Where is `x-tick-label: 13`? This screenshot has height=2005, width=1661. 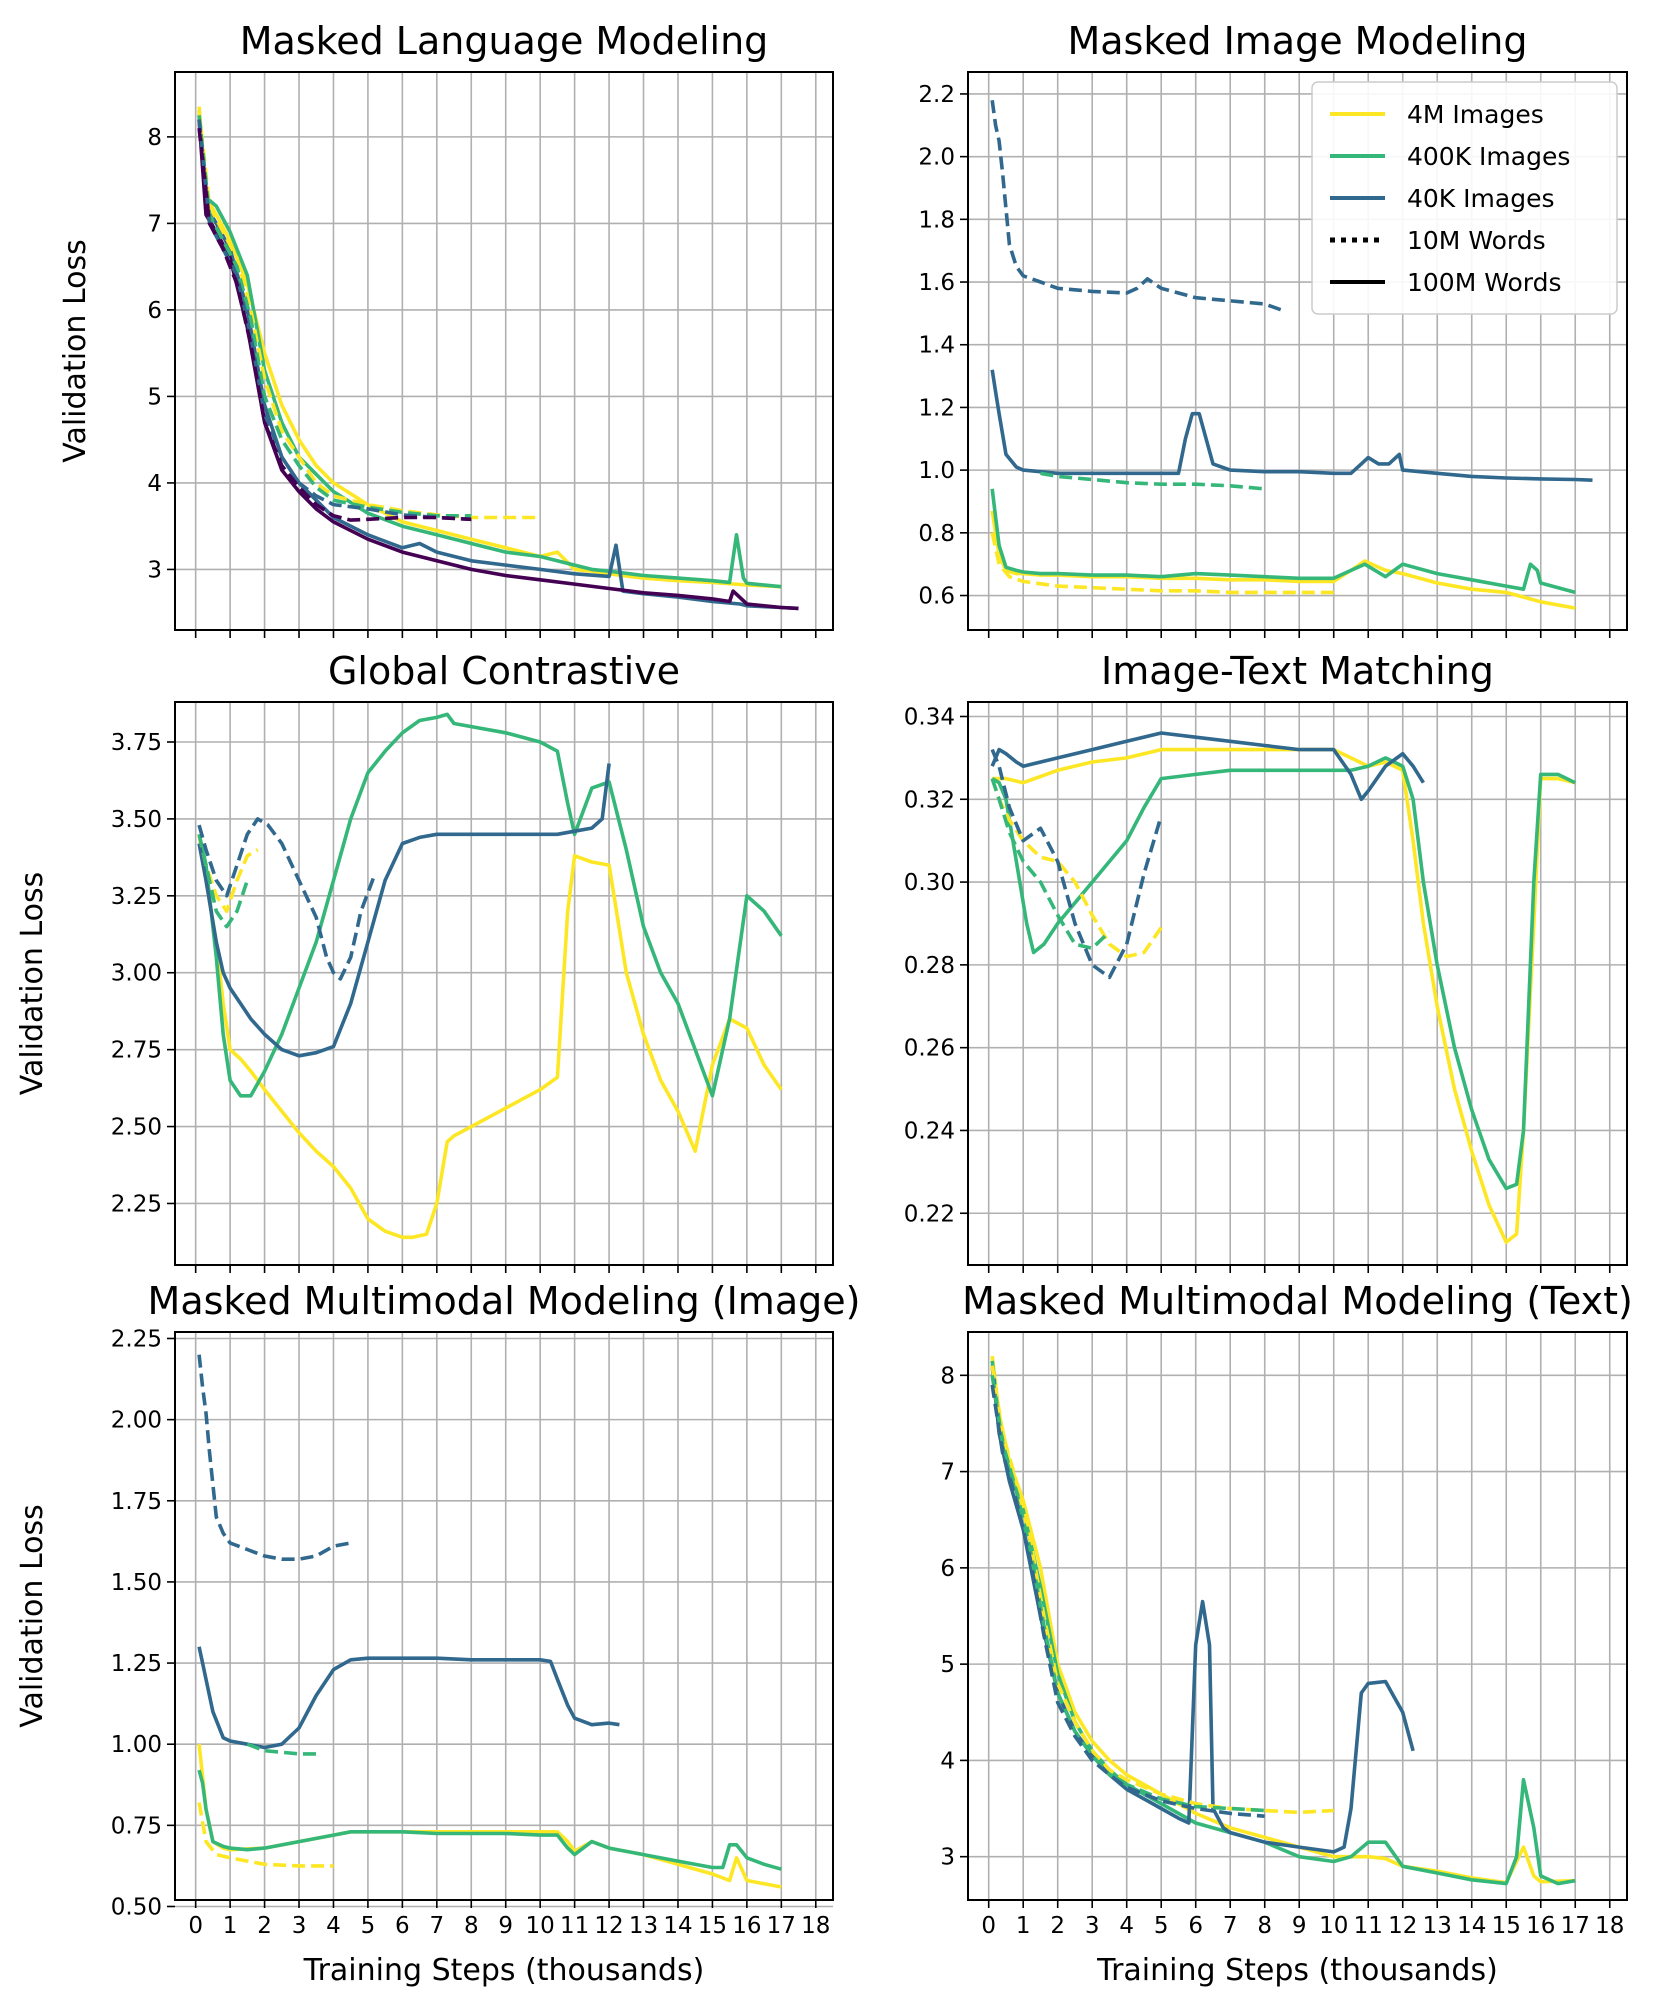 x-tick-label: 13 is located at coordinates (643, 1926).